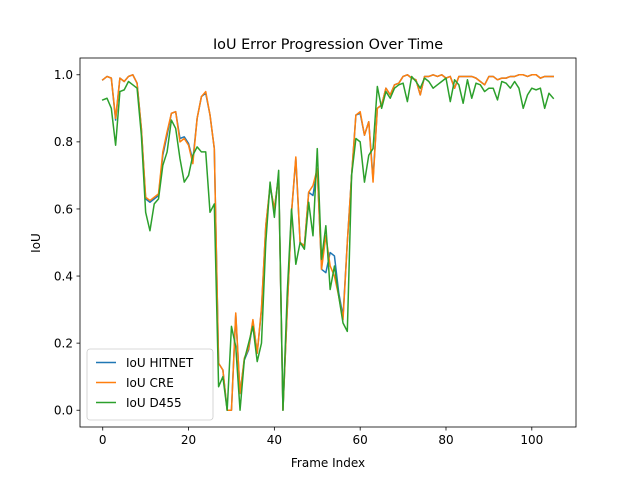 The image size is (640, 480). I want to click on y-axis-label: IoU, so click(36, 243).